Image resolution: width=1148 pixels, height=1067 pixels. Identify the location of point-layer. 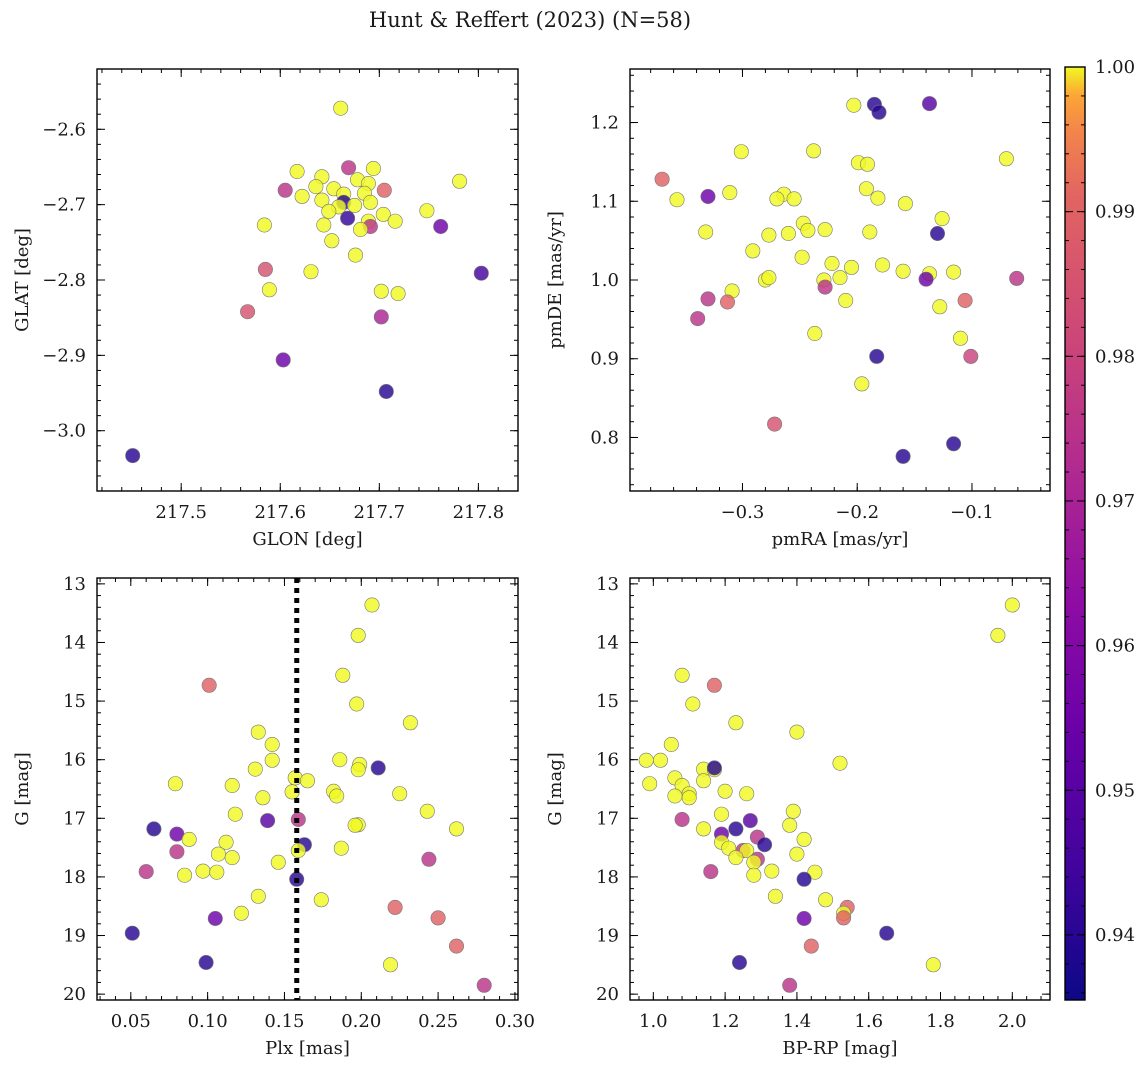
(829, 795).